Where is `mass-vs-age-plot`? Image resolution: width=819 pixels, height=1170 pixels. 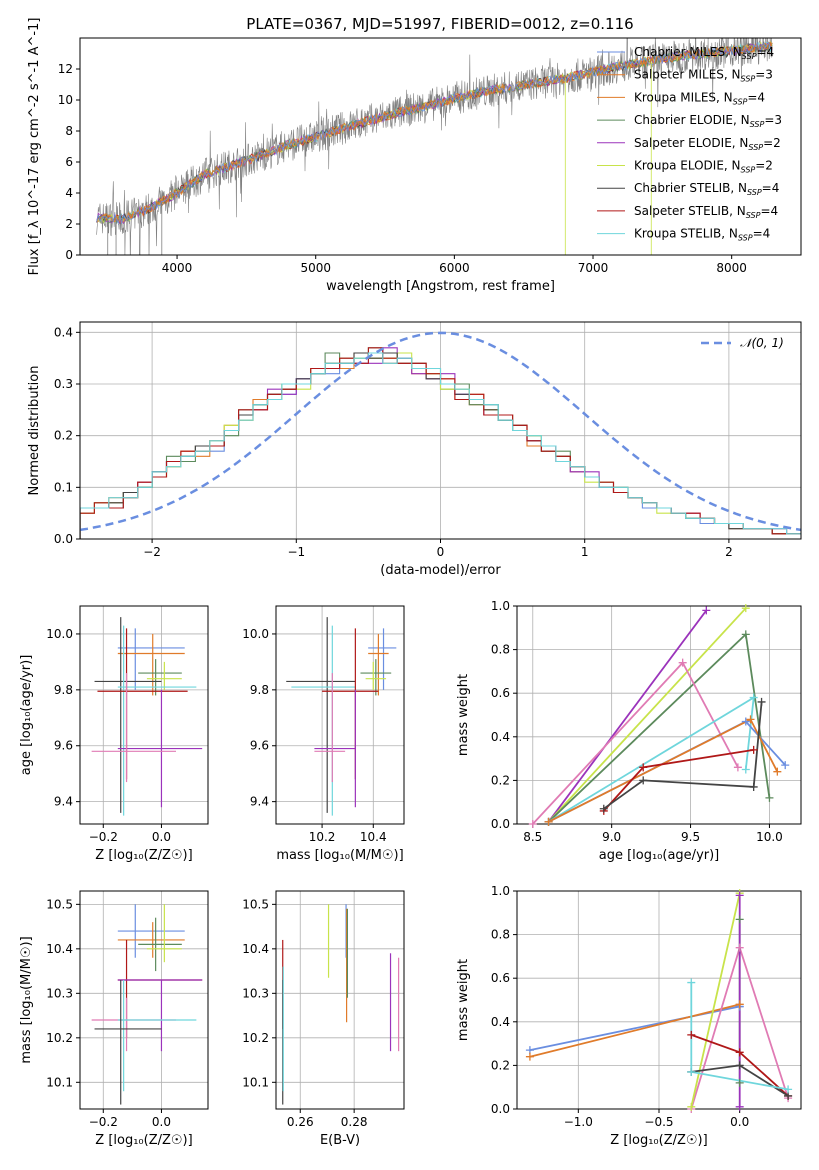
mass-vs-age-plot is located at coordinates (341, 716).